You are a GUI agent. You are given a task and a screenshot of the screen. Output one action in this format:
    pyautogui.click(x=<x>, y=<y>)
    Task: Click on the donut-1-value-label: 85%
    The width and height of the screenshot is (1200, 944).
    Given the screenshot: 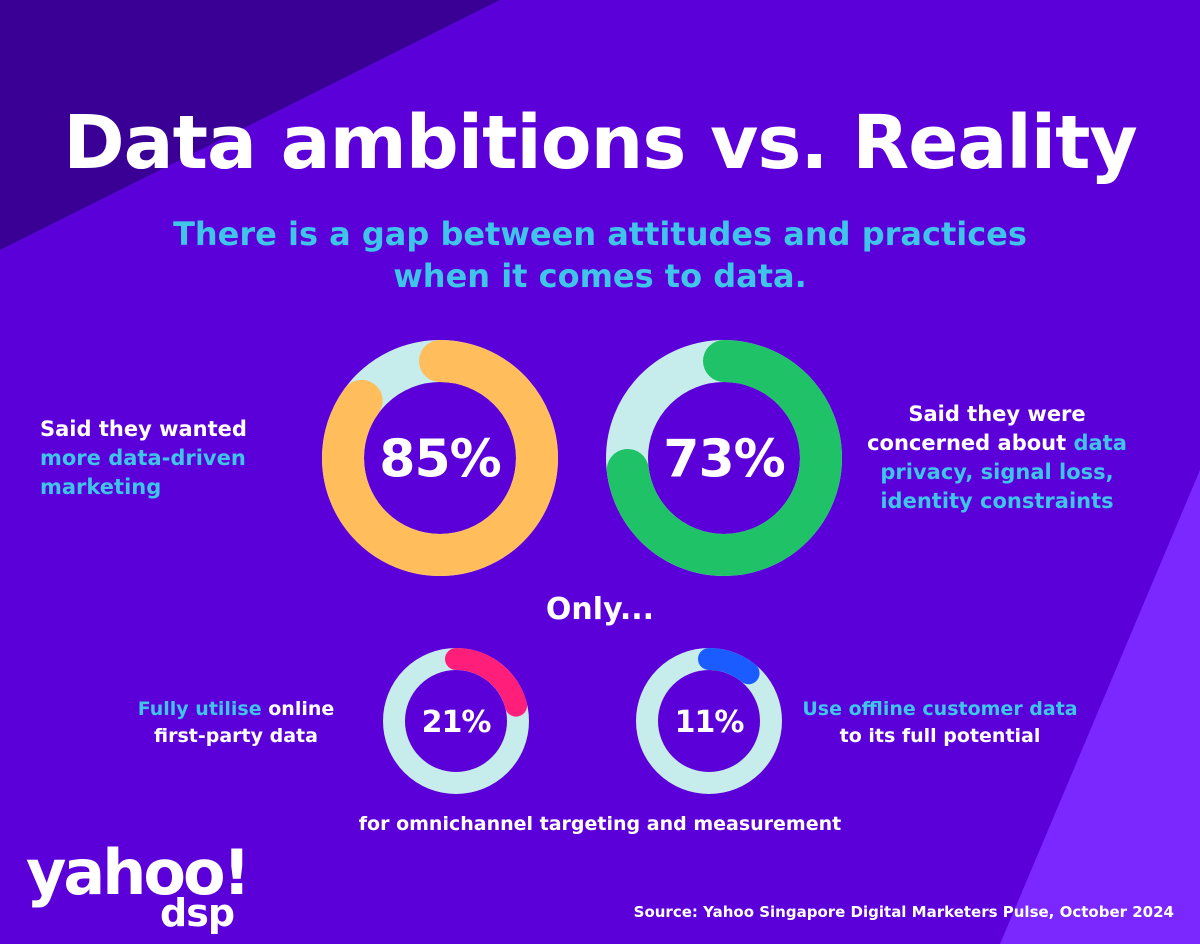 What is the action you would take?
    pyautogui.click(x=439, y=460)
    